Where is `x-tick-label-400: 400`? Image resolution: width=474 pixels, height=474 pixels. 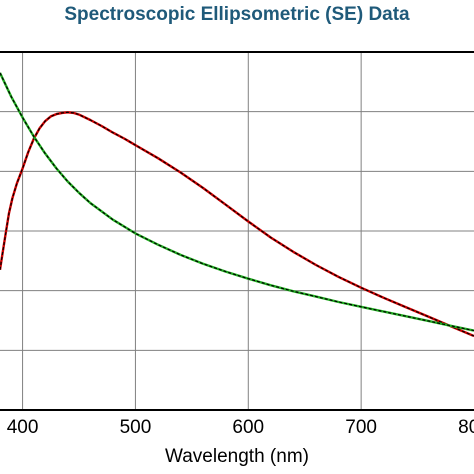
x-tick-label-400: 400 is located at coordinates (23, 427).